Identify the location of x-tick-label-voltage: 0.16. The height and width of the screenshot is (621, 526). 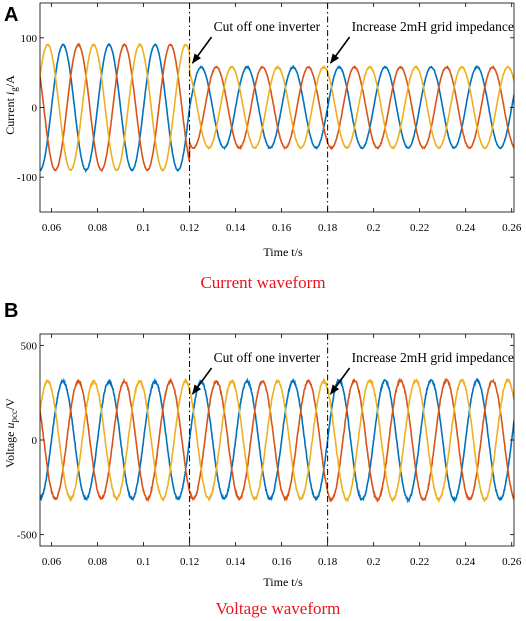
(282, 562).